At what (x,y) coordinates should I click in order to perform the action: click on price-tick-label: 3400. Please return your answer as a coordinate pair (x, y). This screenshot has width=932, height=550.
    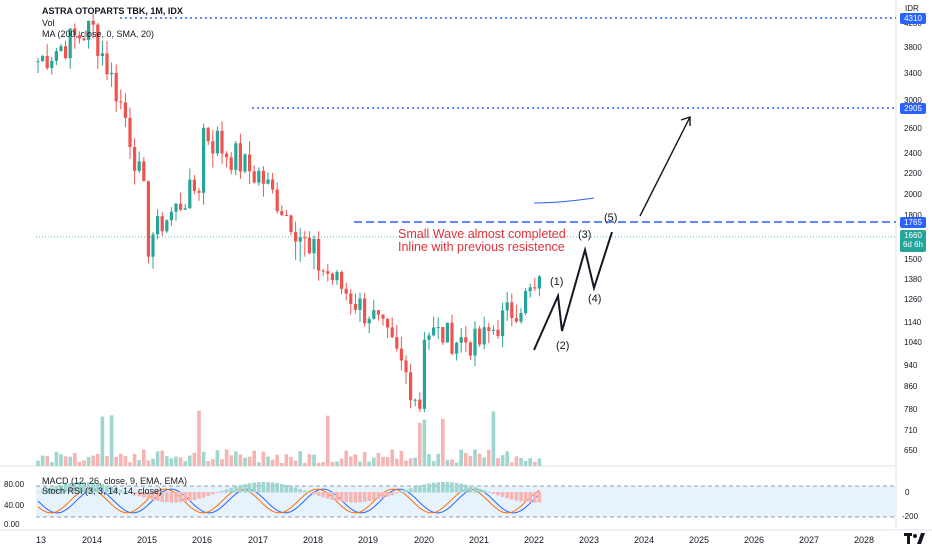
    Looking at the image, I should click on (913, 73).